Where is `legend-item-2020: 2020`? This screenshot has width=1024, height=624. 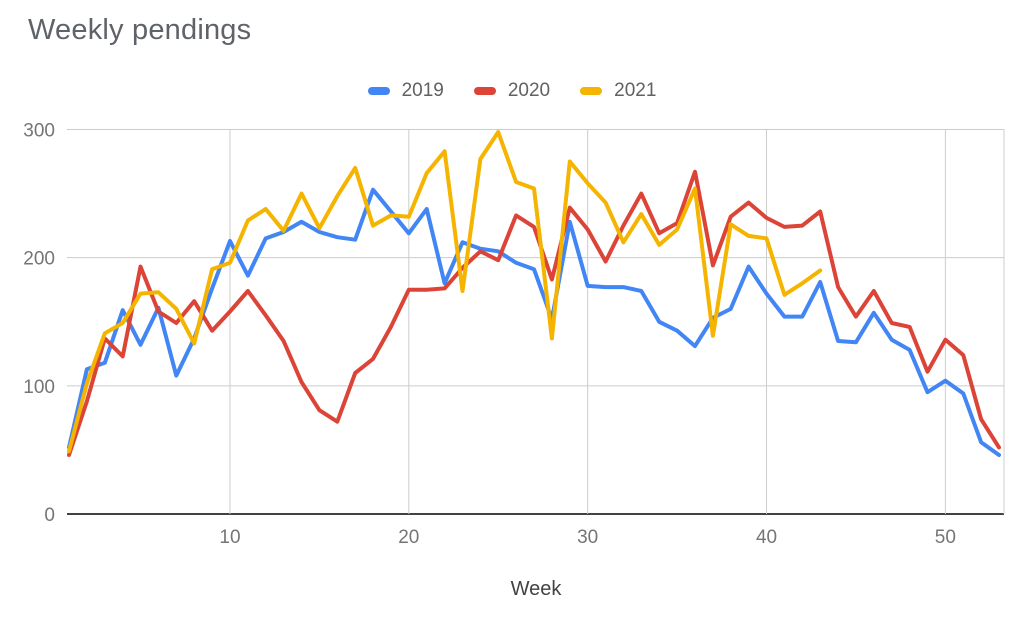 legend-item-2020: 2020 is located at coordinates (512, 91).